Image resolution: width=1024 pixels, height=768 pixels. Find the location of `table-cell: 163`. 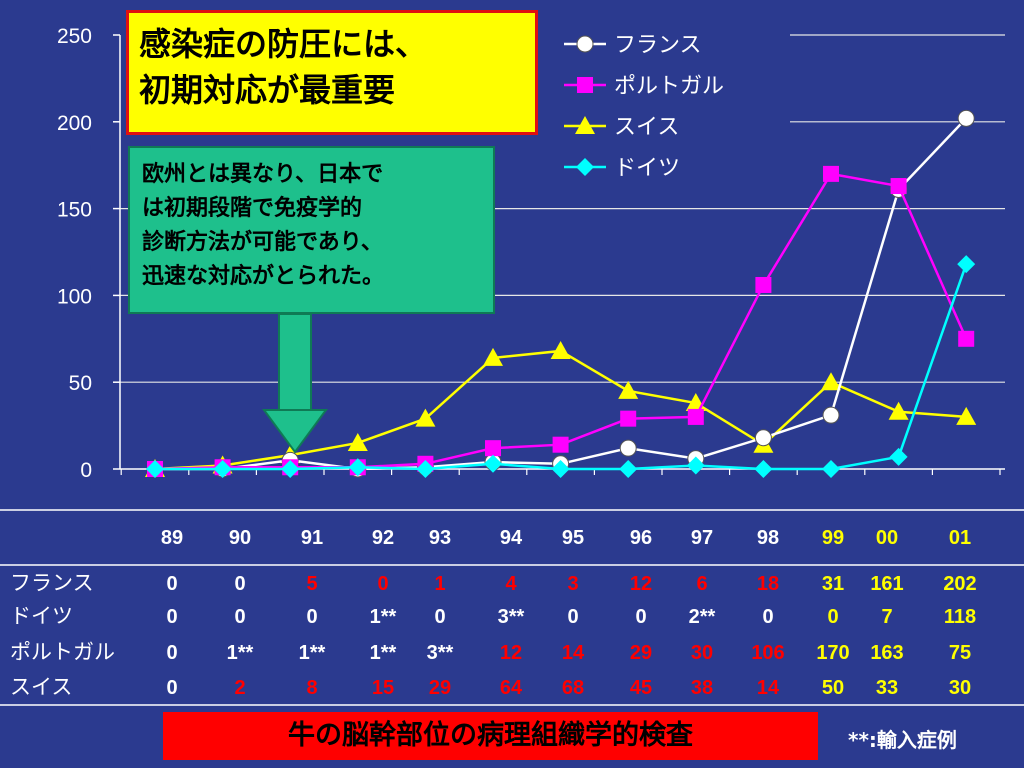

table-cell: 163 is located at coordinates (886, 653).